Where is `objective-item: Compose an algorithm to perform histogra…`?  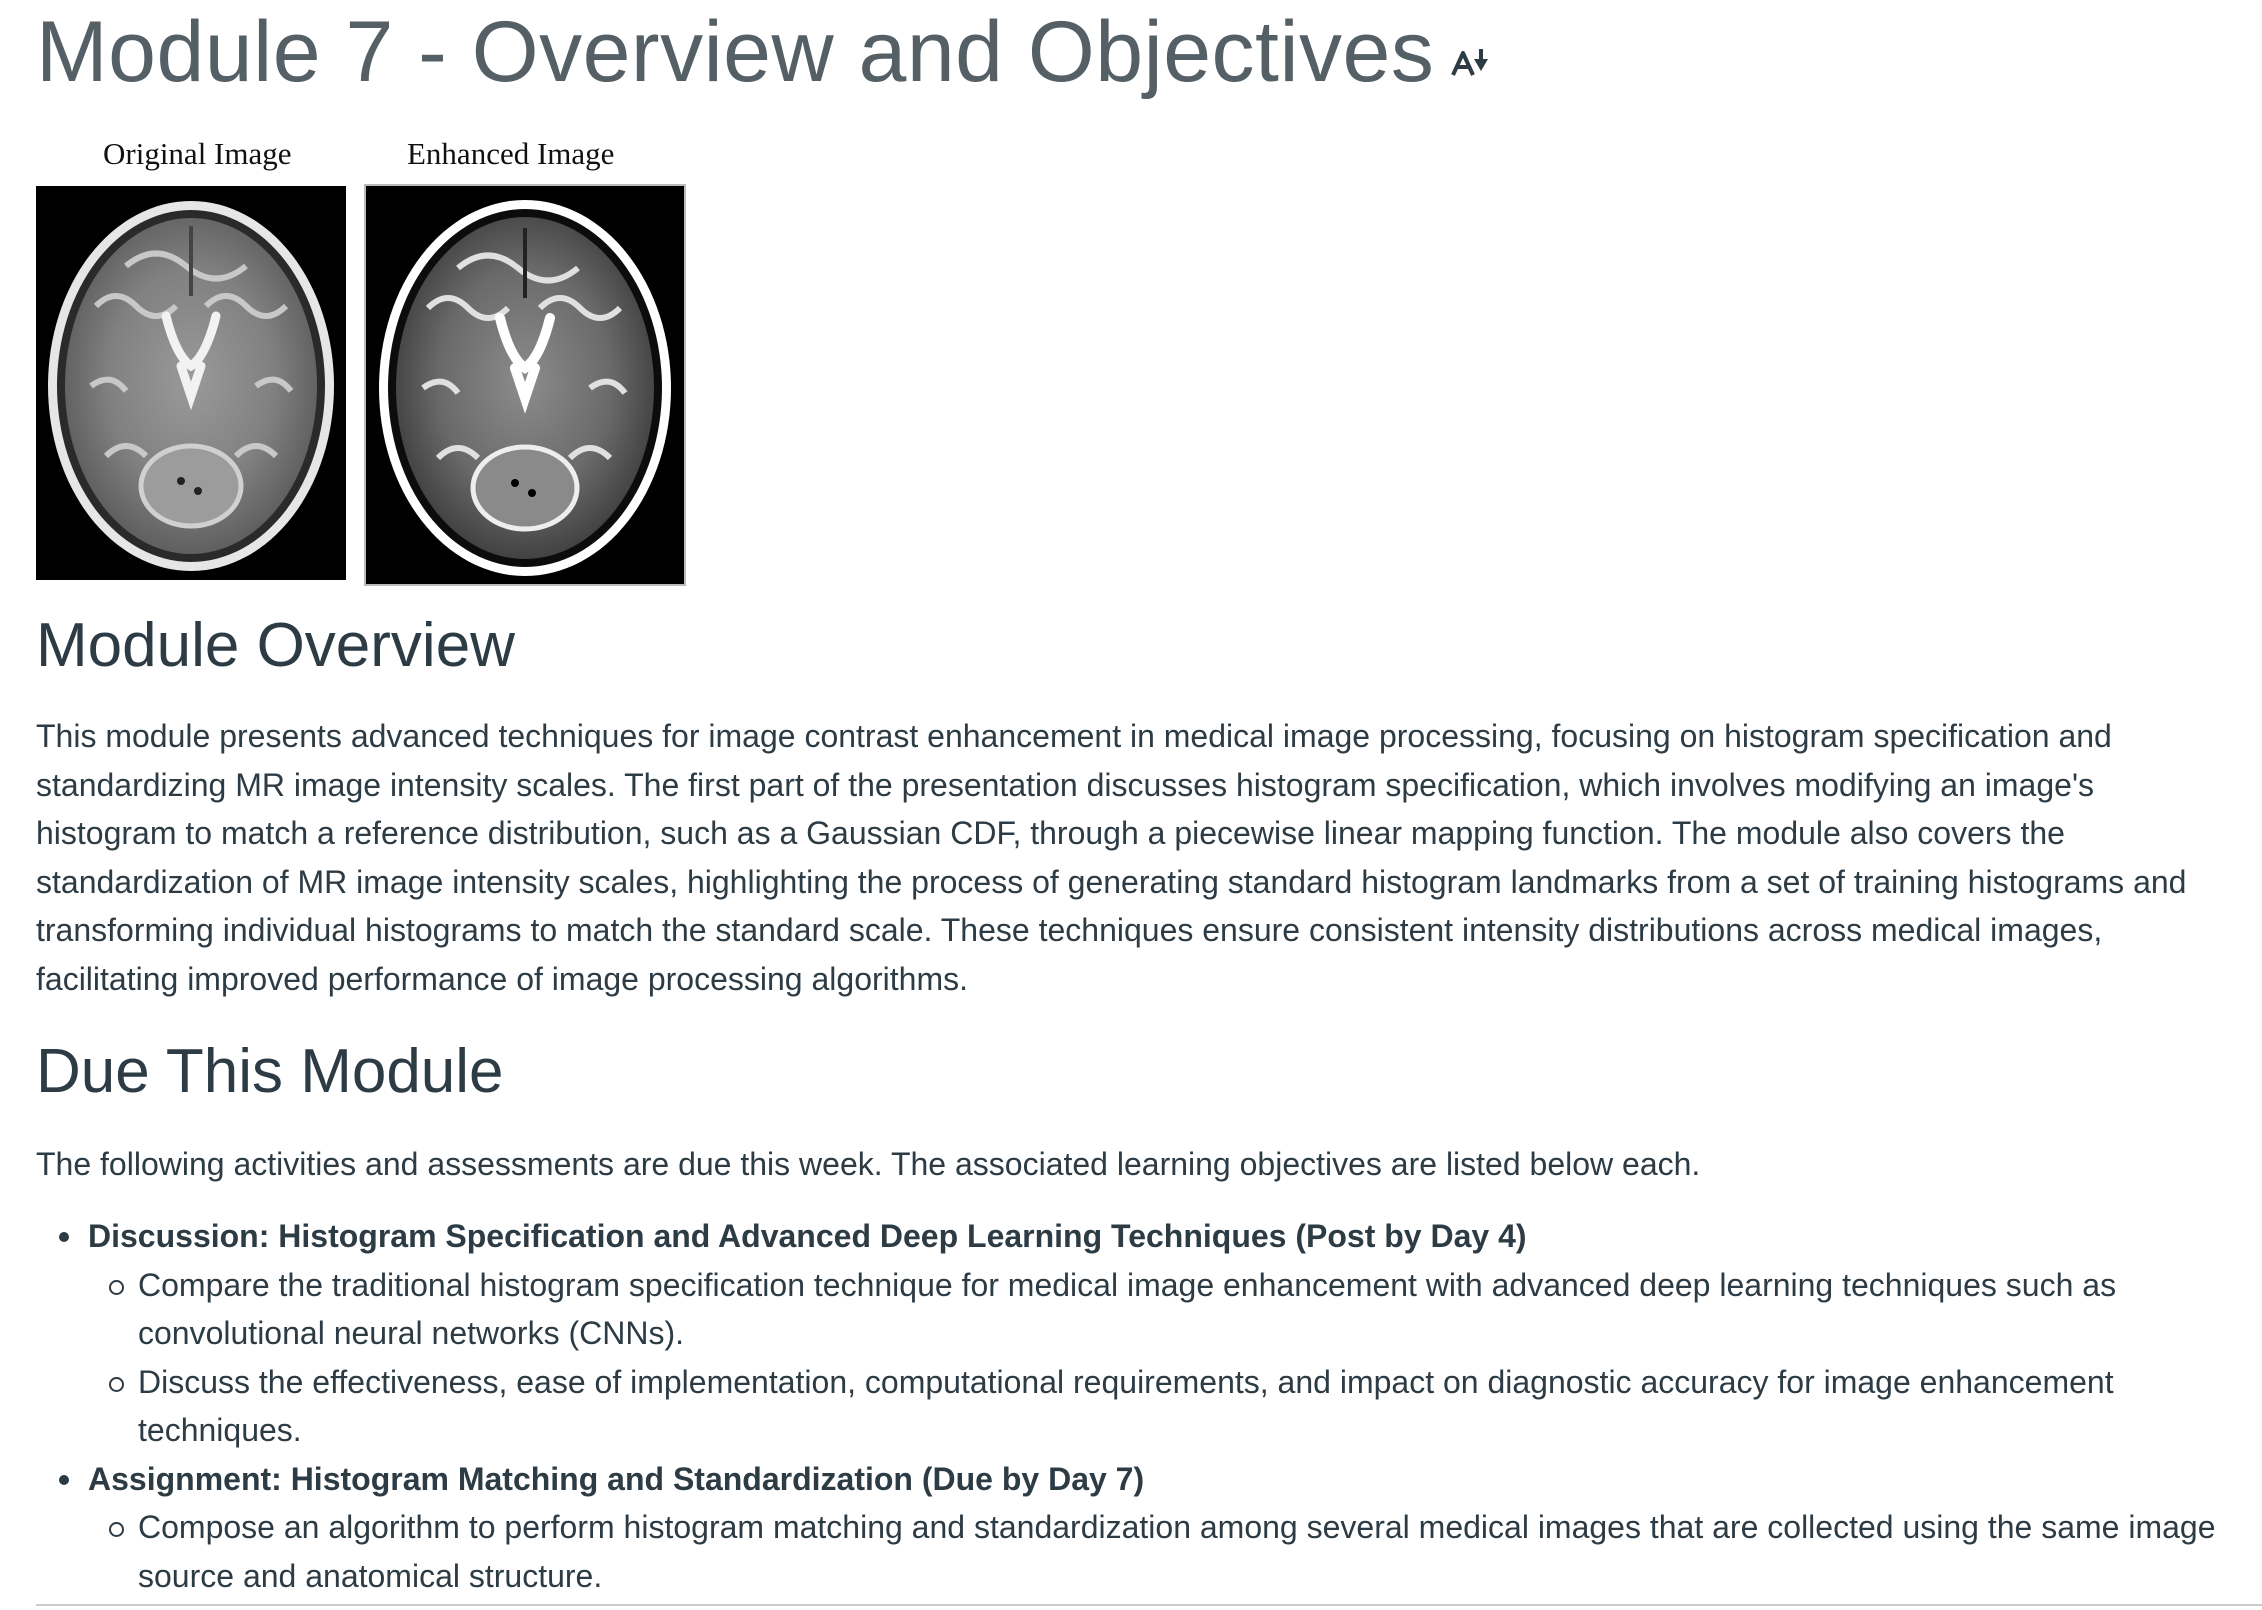
objective-item: Compose an algorithm to perform histogra… is located at coordinates (1131, 1551).